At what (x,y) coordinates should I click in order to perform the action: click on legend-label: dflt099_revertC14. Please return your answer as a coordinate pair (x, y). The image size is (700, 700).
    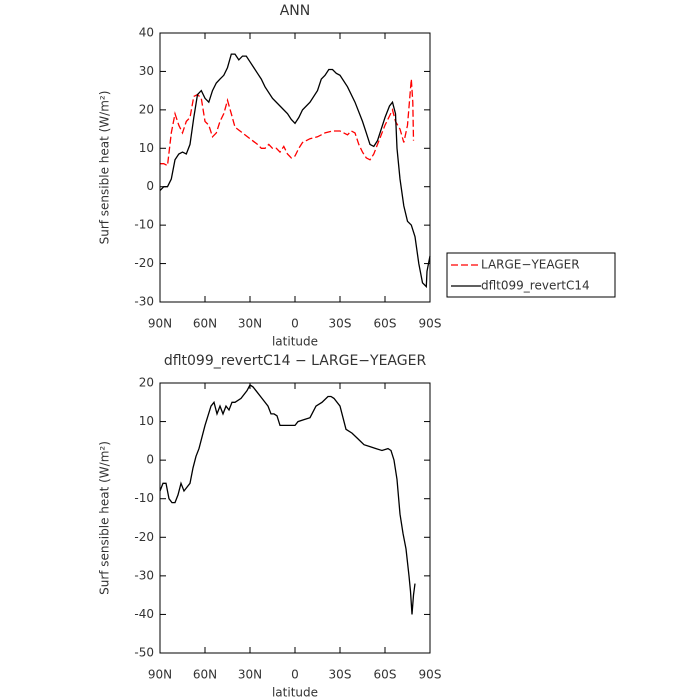
    Looking at the image, I should click on (535, 286).